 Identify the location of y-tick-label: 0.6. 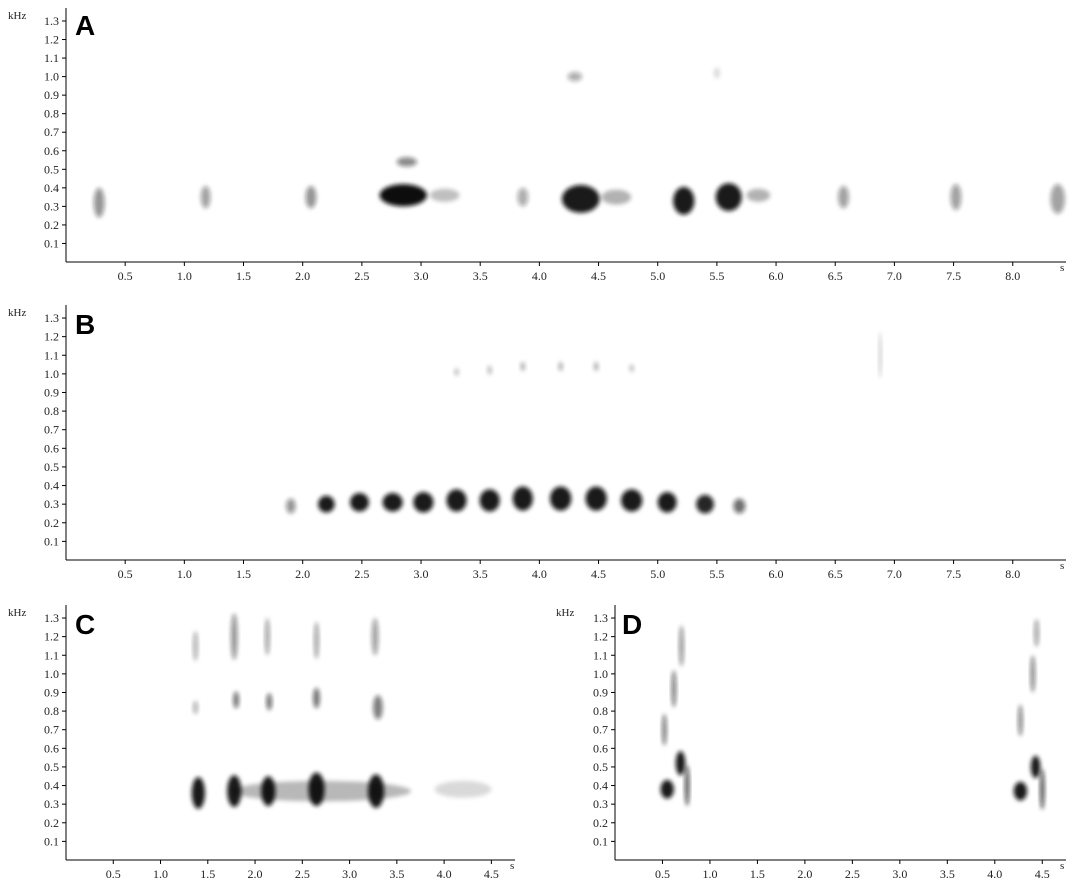
(51, 448).